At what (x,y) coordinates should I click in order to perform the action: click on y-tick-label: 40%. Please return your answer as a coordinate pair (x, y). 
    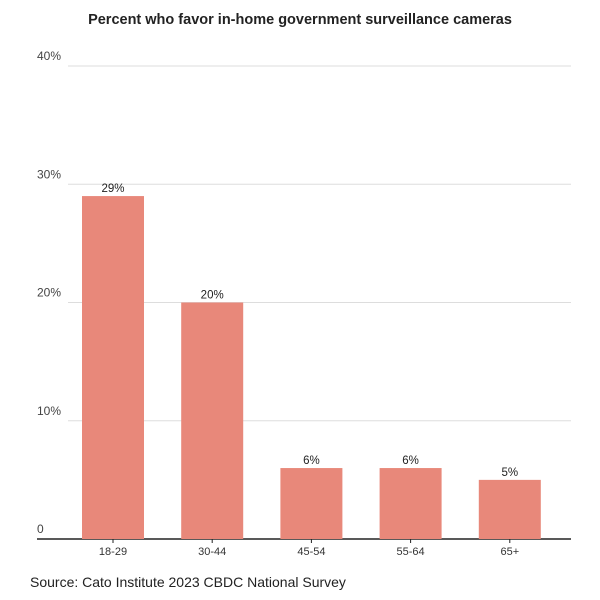
    Looking at the image, I should click on (49, 56).